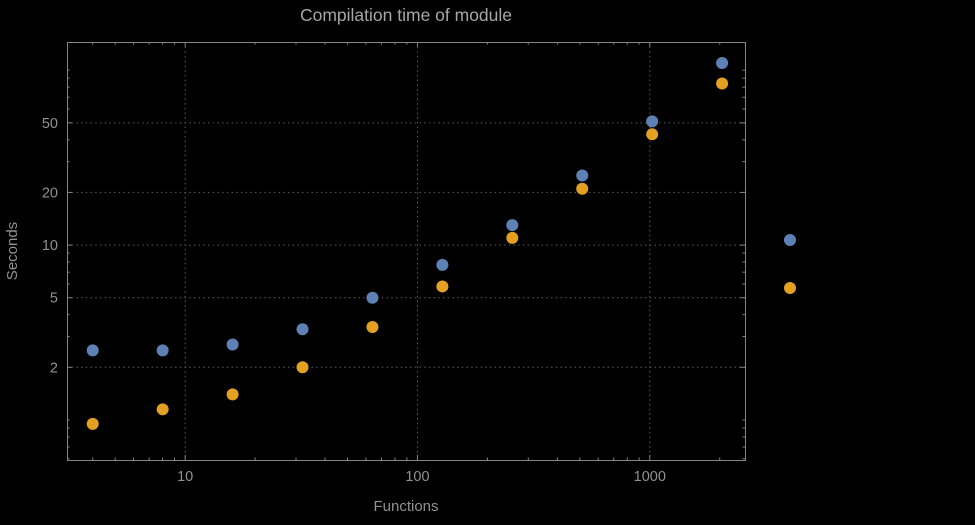  What do you see at coordinates (650, 477) in the screenshot?
I see `x-tick-label: 1000` at bounding box center [650, 477].